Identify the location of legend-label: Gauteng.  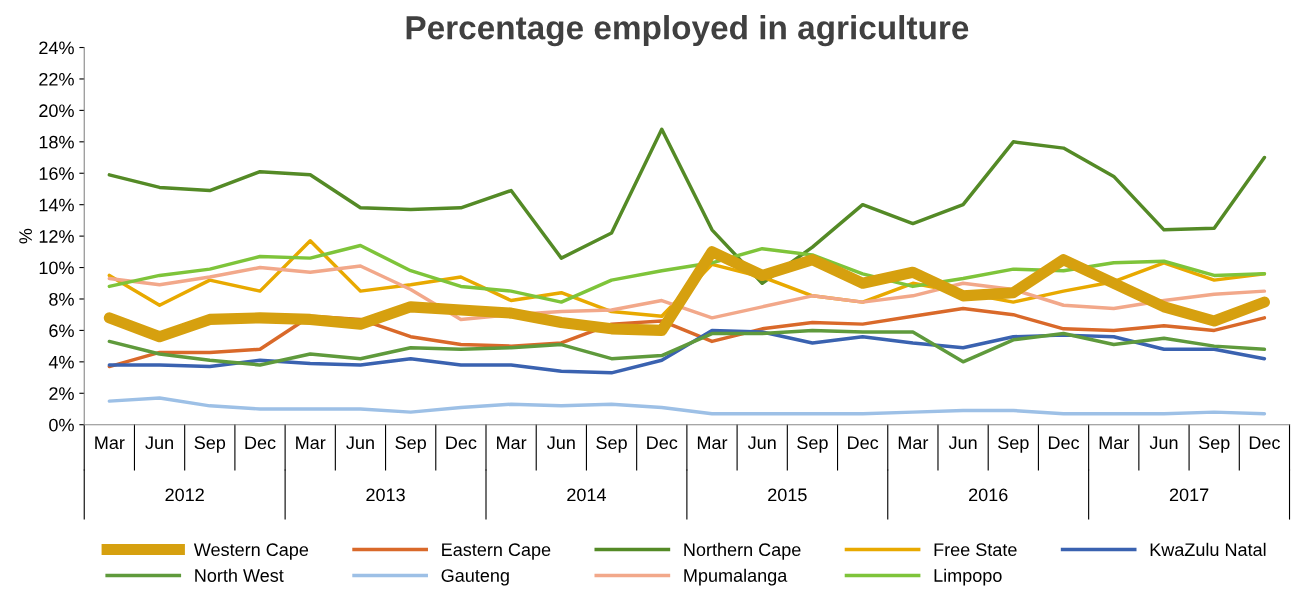
(475, 577).